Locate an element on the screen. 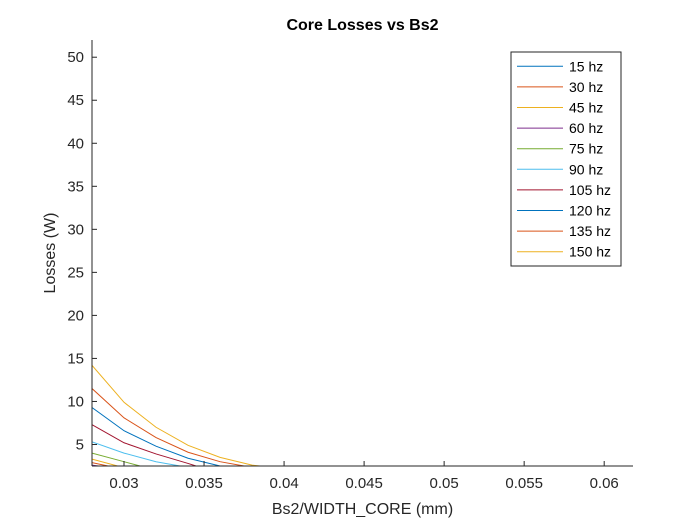 The width and height of the screenshot is (700, 525). series-line-120-hz is located at coordinates (156, 436).